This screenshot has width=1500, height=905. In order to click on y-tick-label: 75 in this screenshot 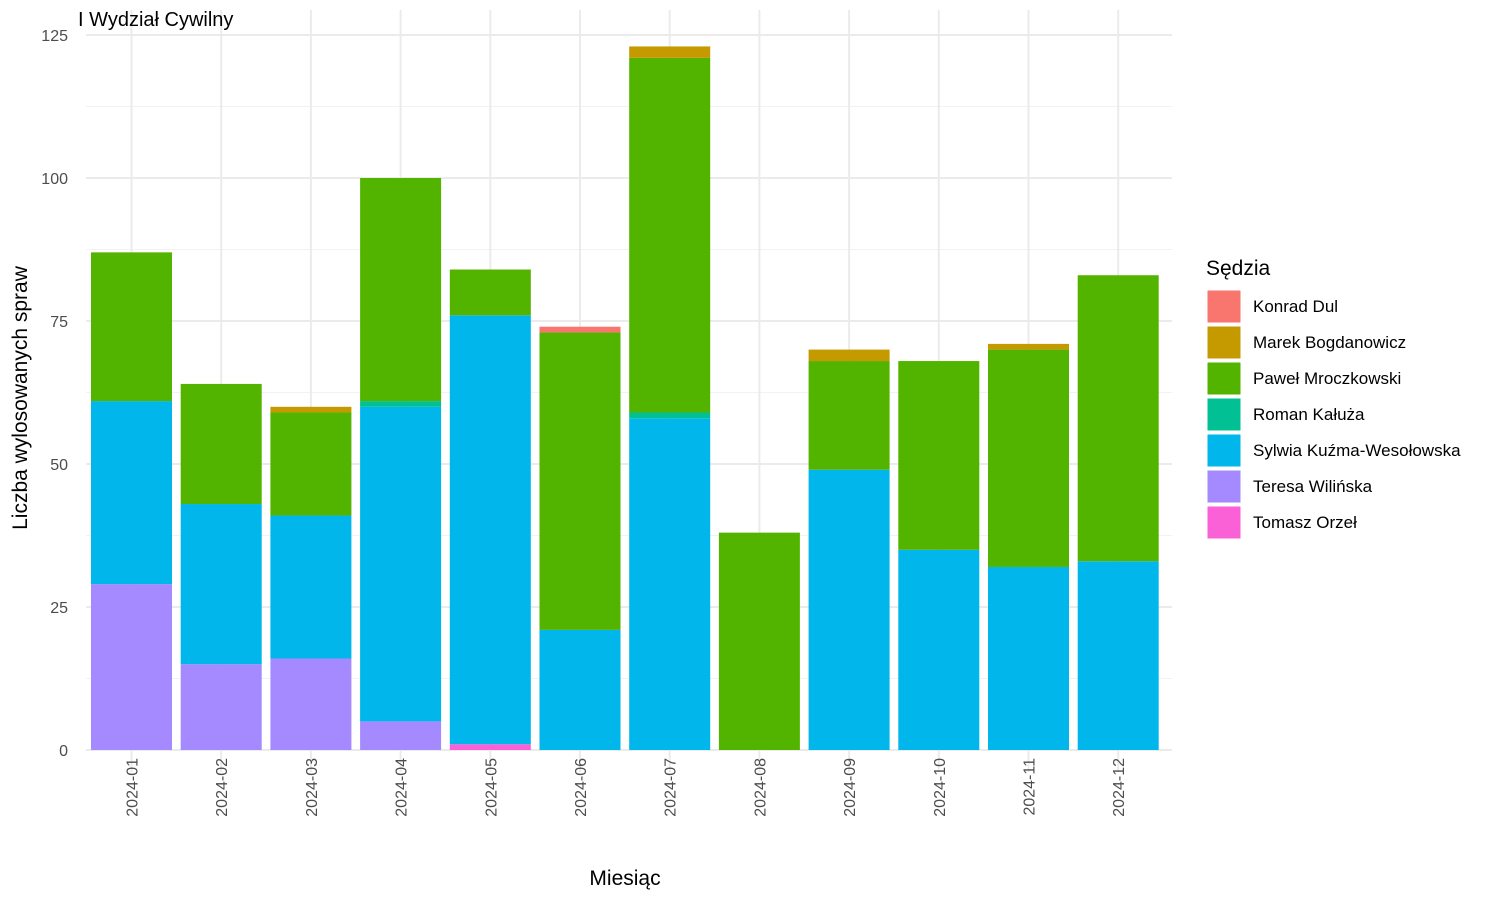, I will do `click(59, 322)`.